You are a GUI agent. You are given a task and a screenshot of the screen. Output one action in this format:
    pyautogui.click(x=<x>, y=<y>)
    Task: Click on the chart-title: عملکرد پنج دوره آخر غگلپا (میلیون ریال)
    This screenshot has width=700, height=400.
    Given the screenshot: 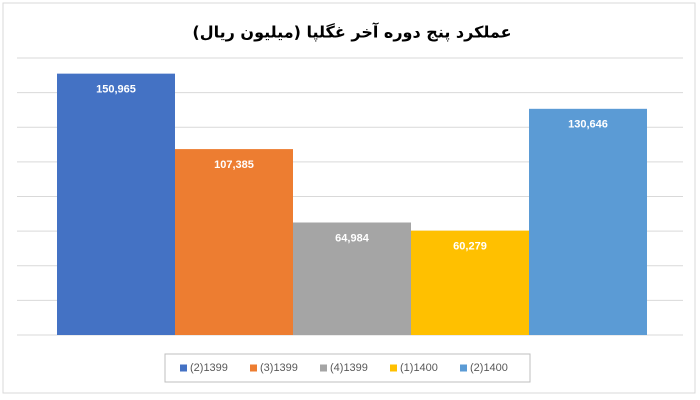 What is the action you would take?
    pyautogui.click(x=351, y=32)
    